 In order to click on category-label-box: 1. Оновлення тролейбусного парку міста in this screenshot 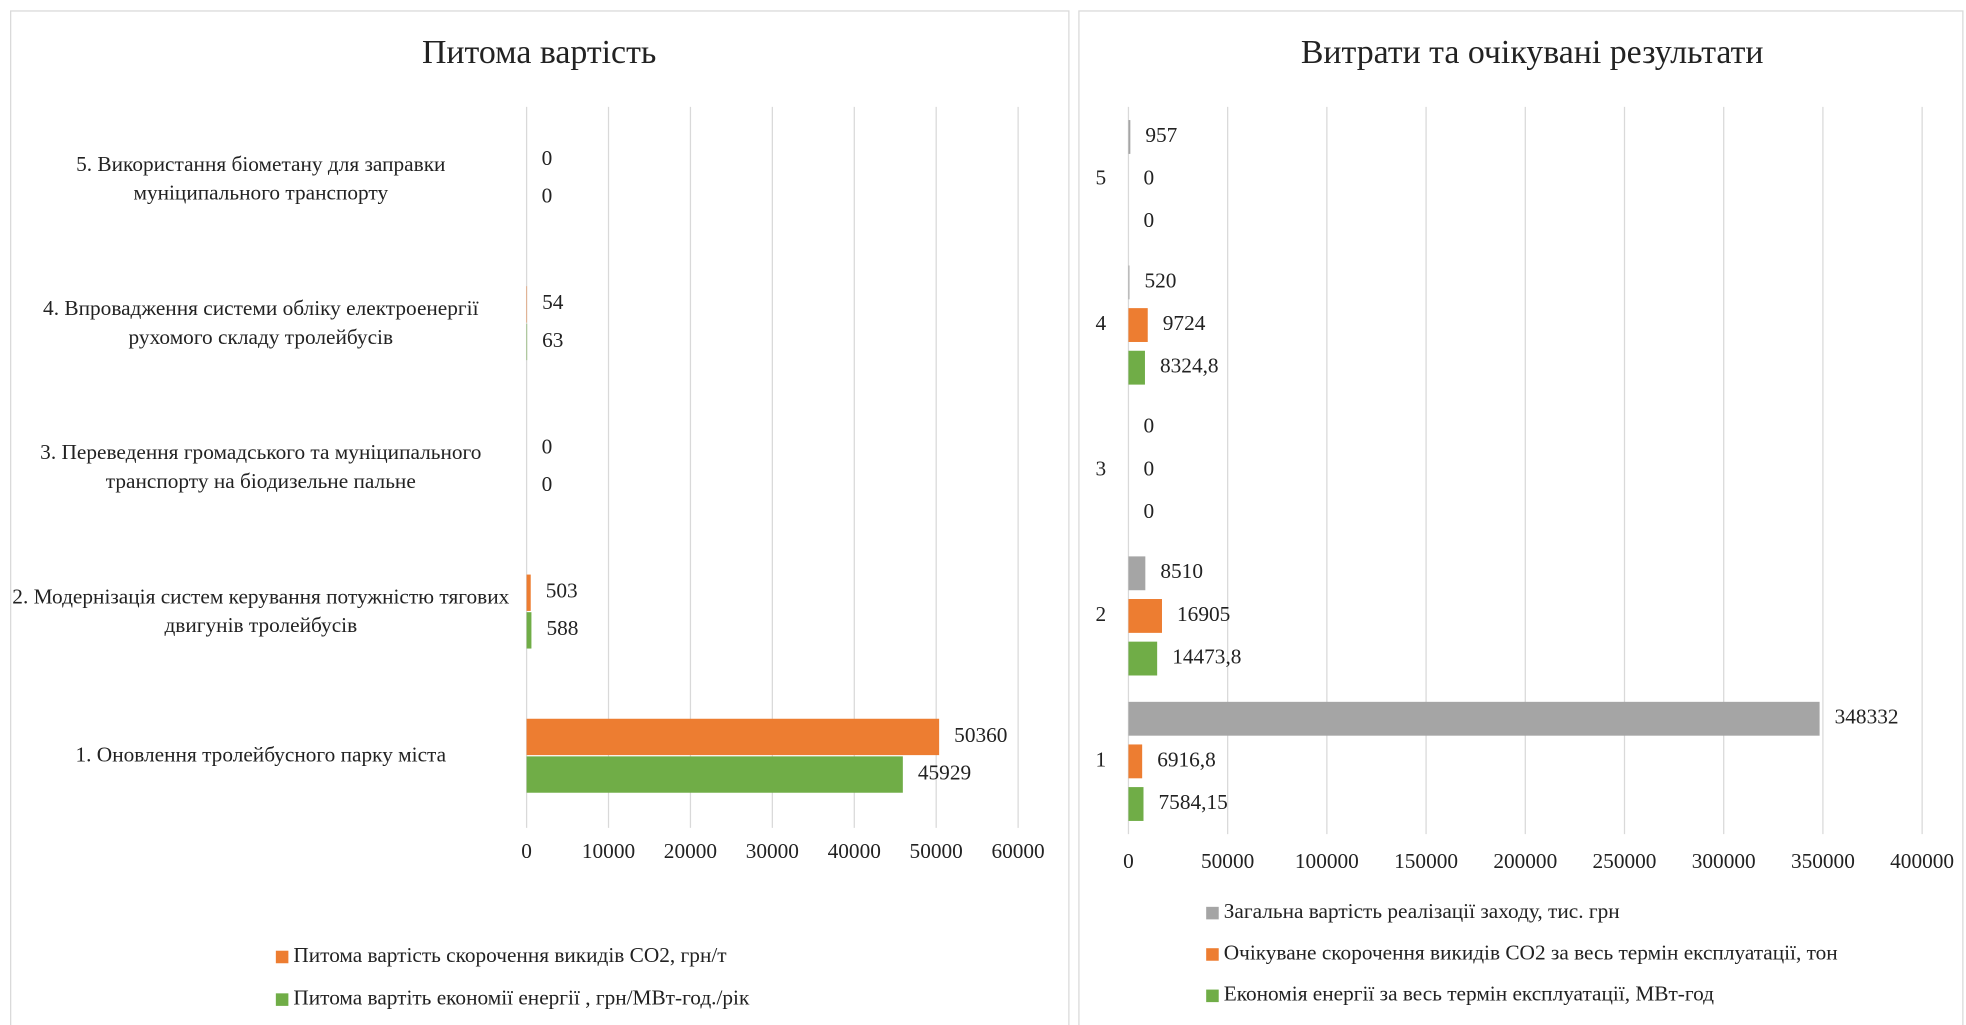, I will do `click(261, 754)`.